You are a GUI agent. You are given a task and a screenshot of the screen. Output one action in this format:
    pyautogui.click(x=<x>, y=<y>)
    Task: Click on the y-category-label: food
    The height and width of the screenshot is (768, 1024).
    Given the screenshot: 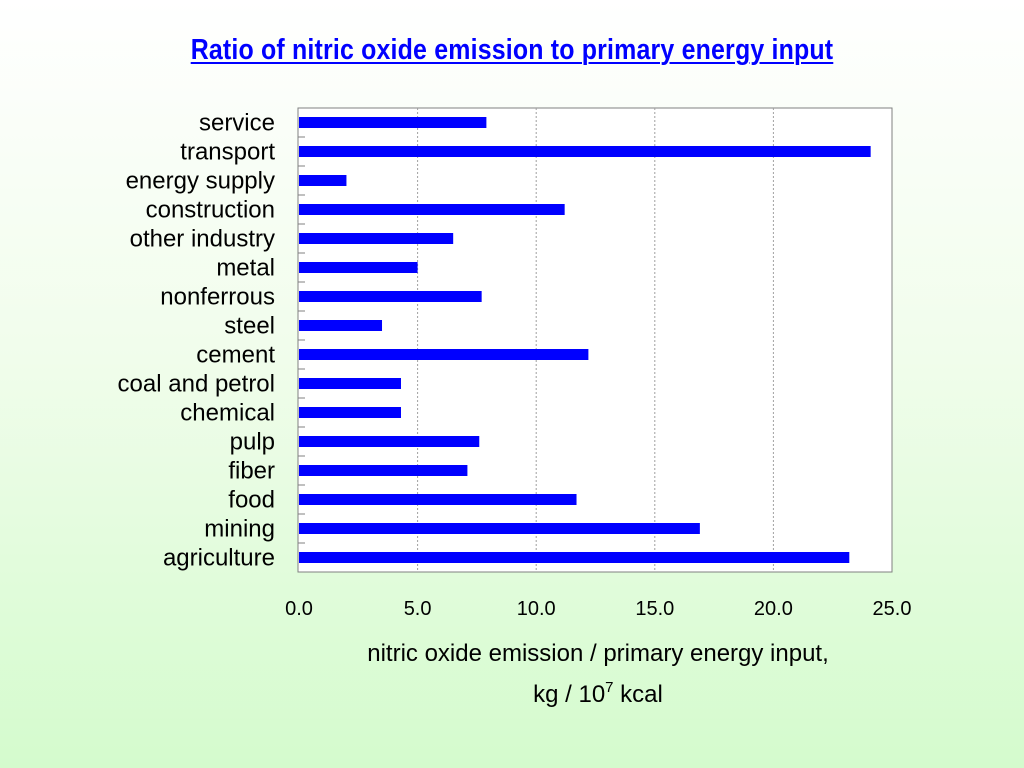 What is the action you would take?
    pyautogui.click(x=251, y=500)
    